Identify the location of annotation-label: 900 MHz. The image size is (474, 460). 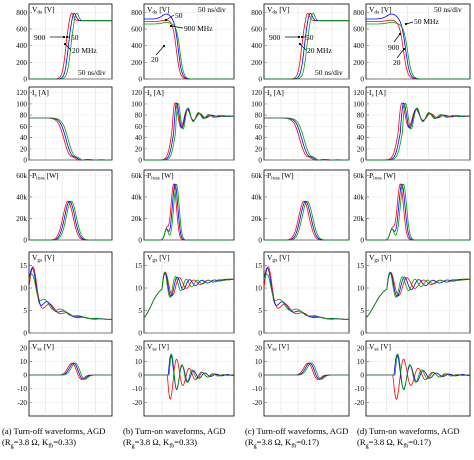
(198, 28).